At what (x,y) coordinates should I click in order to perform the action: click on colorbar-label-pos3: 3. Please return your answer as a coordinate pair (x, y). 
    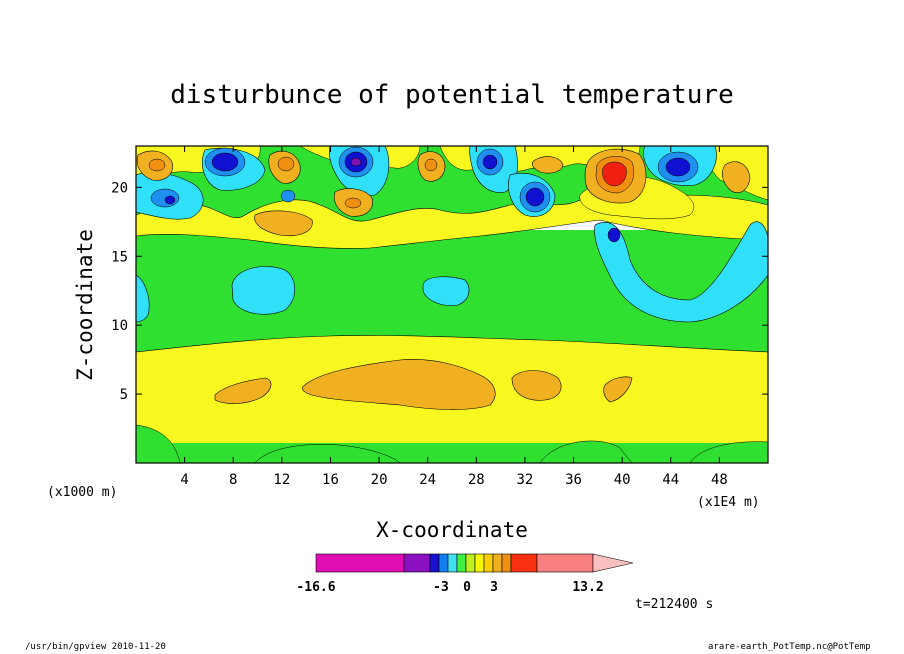
    Looking at the image, I should click on (494, 587).